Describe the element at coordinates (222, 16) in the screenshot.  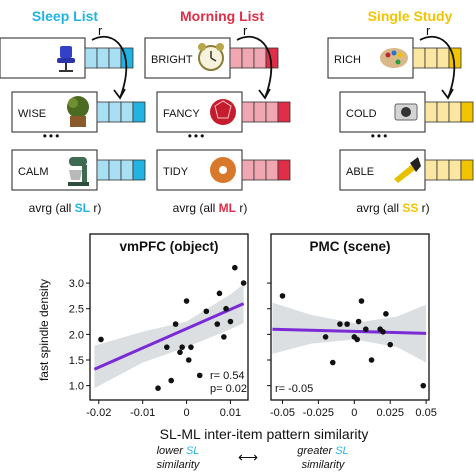
I see `list-title: Morning List` at that location.